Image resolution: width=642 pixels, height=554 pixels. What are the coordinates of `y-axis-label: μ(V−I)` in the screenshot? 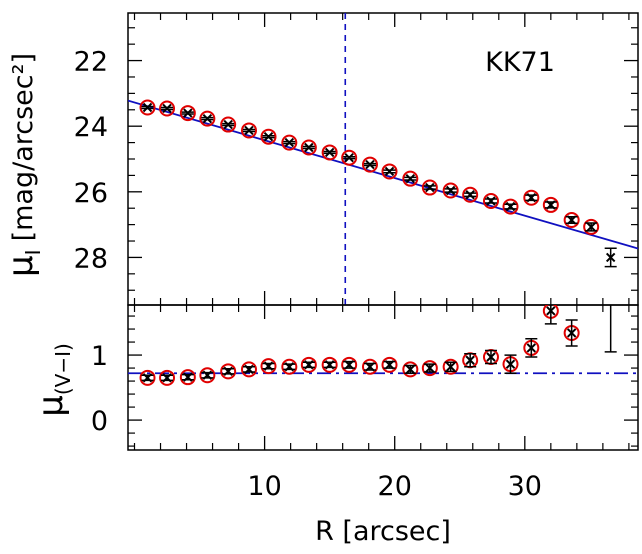 It's located at (53, 380).